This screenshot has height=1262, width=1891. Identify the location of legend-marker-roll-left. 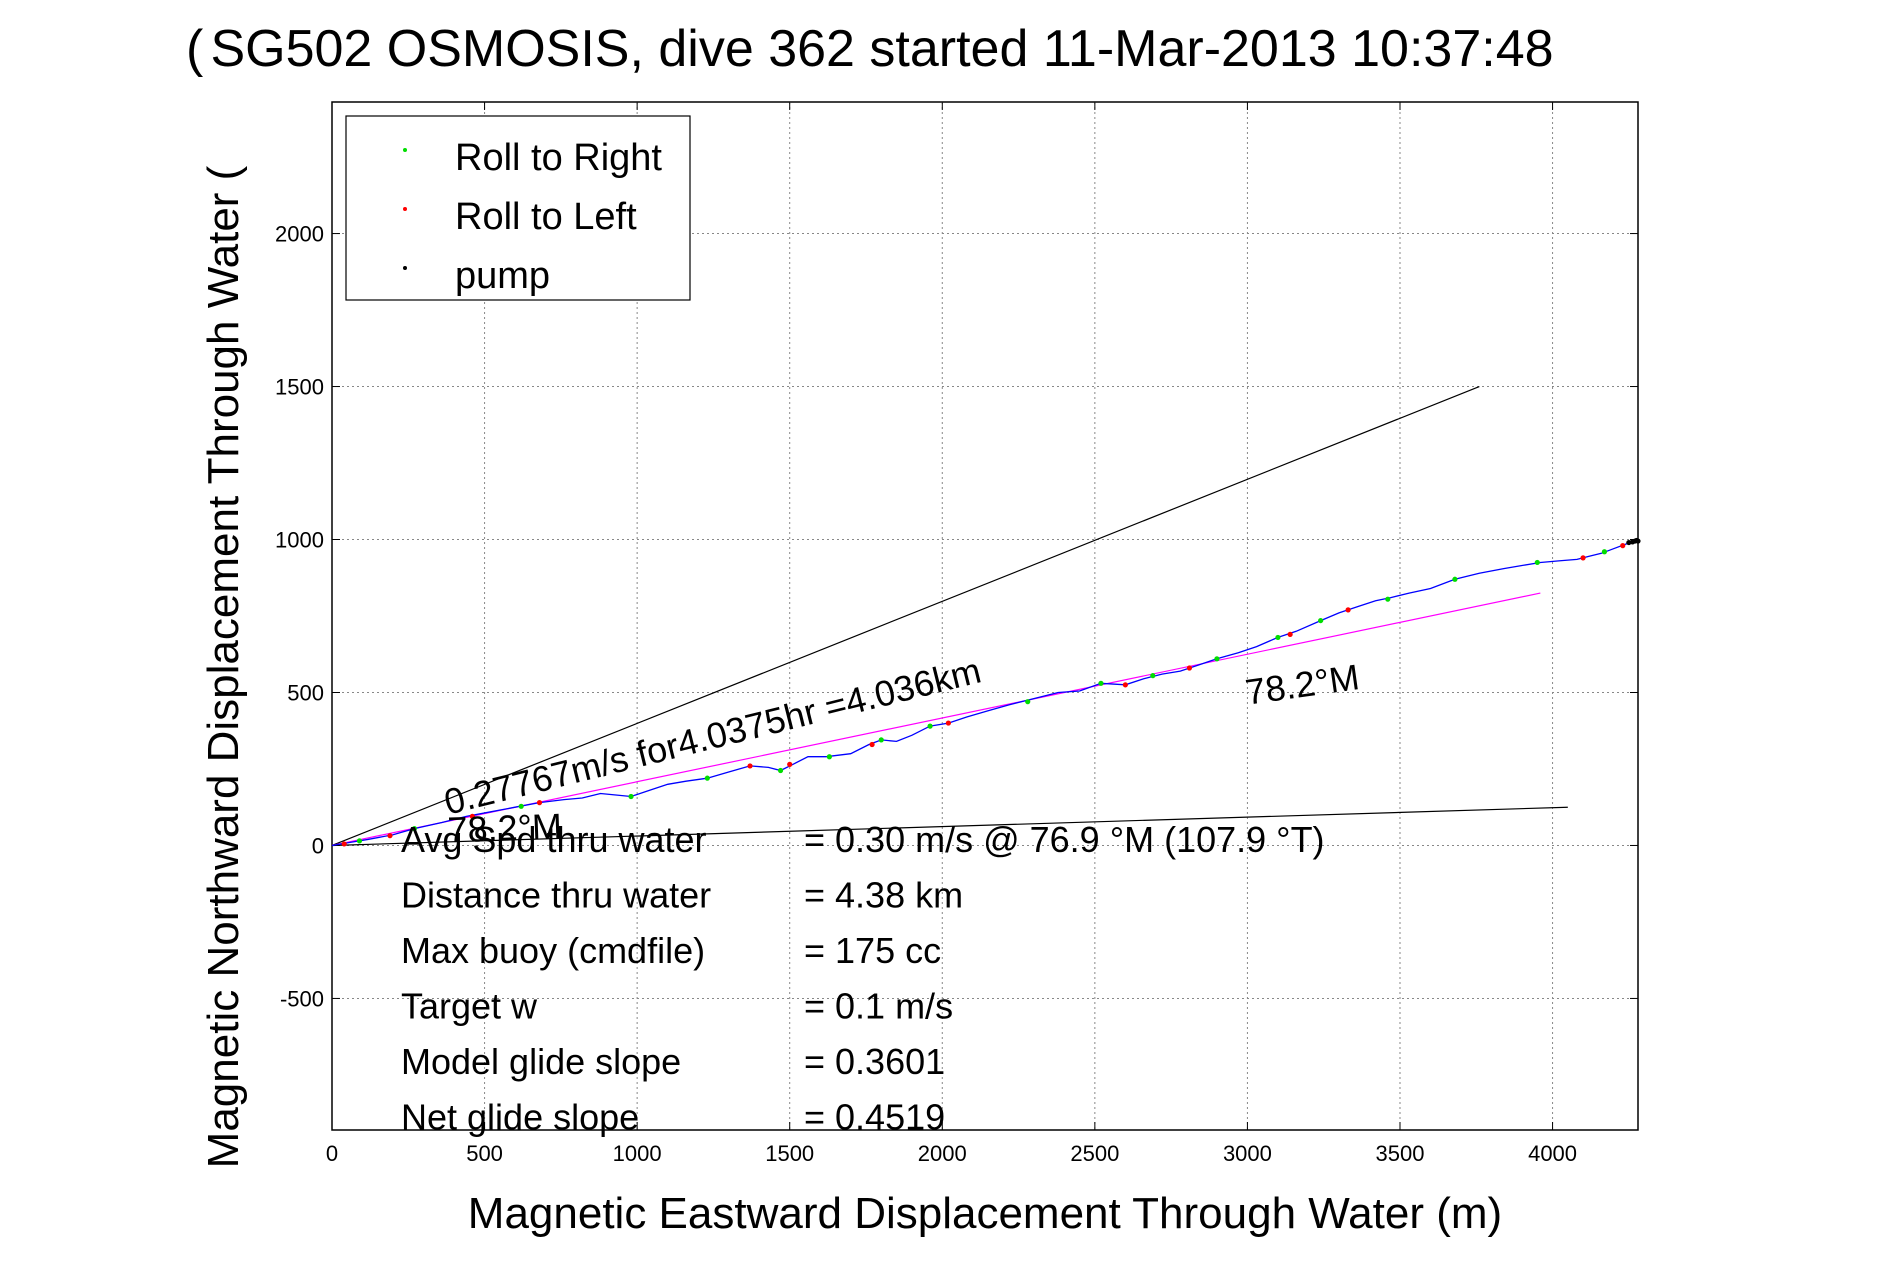
(405, 209).